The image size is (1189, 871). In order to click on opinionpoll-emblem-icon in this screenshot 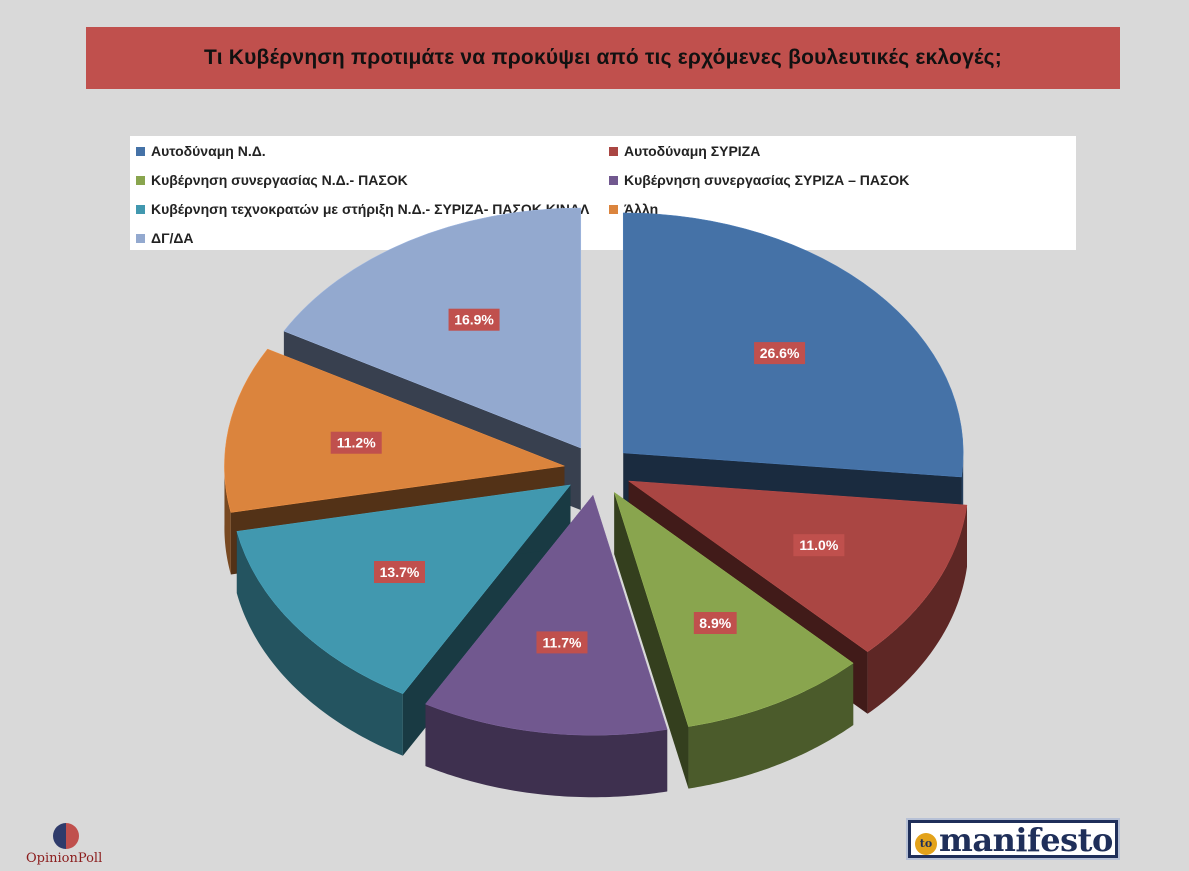, I will do `click(66, 836)`.